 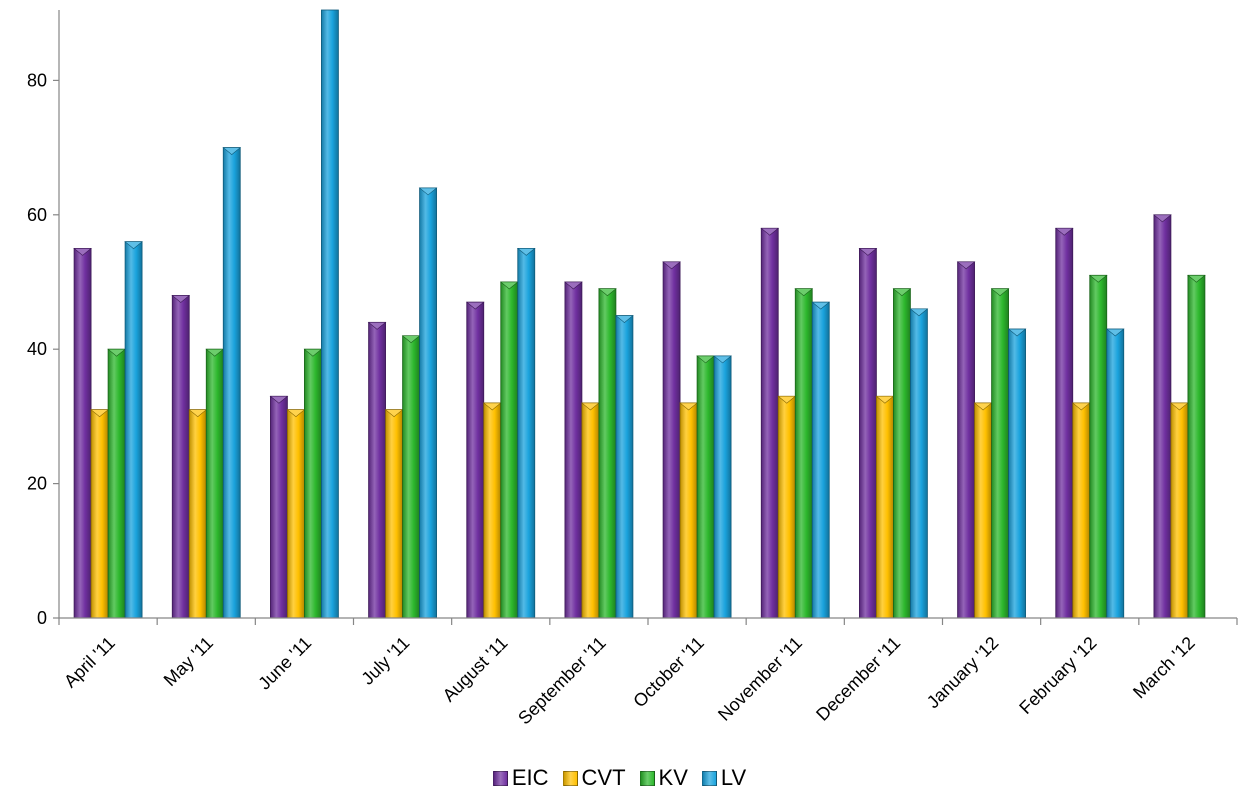 What do you see at coordinates (37, 215) in the screenshot?
I see `y-tick-label: 60` at bounding box center [37, 215].